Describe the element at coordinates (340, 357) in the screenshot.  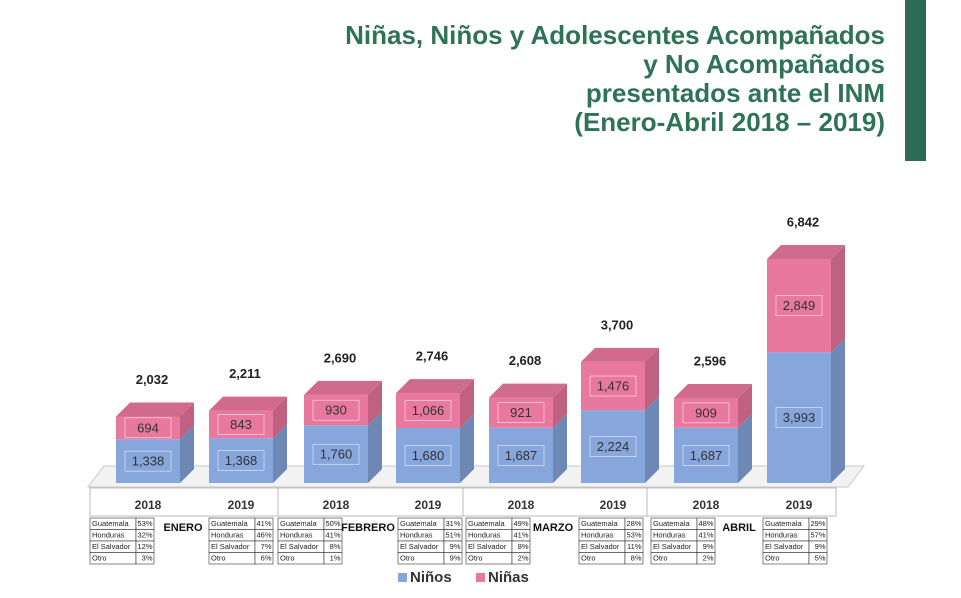
I see `total-label: 2,690` at that location.